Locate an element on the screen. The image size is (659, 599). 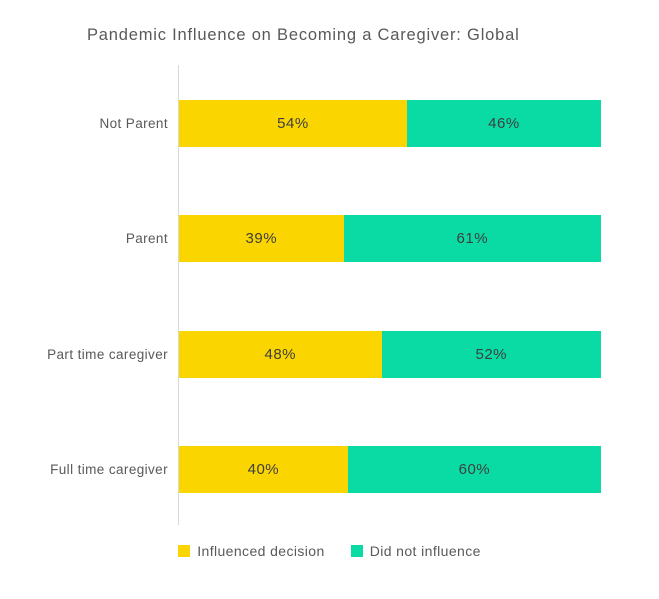
bar-segment-influenced-decision: 54% is located at coordinates (293, 123).